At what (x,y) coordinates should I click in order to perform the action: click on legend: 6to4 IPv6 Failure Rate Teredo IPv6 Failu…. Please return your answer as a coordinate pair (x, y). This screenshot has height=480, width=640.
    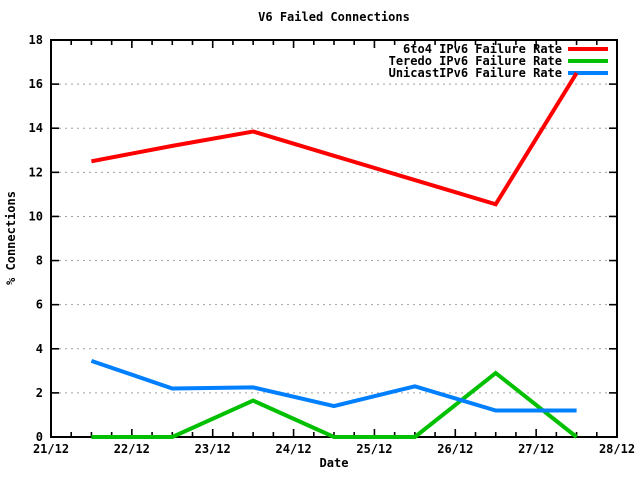
    Looking at the image, I should click on (498, 61).